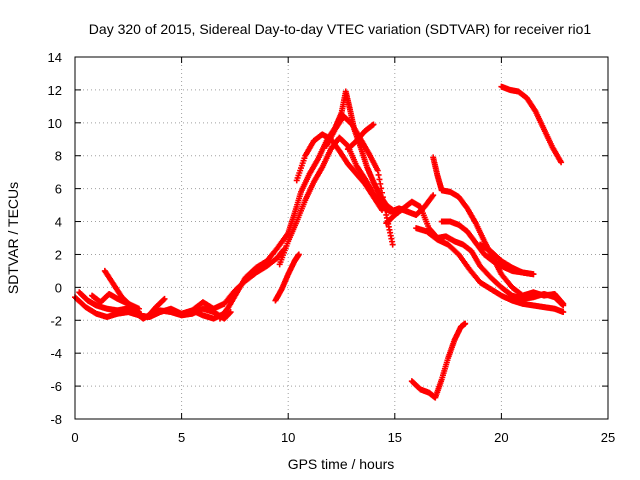 This screenshot has width=640, height=480. Describe the element at coordinates (55, 123) in the screenshot. I see `y-tick-label: 10` at that location.